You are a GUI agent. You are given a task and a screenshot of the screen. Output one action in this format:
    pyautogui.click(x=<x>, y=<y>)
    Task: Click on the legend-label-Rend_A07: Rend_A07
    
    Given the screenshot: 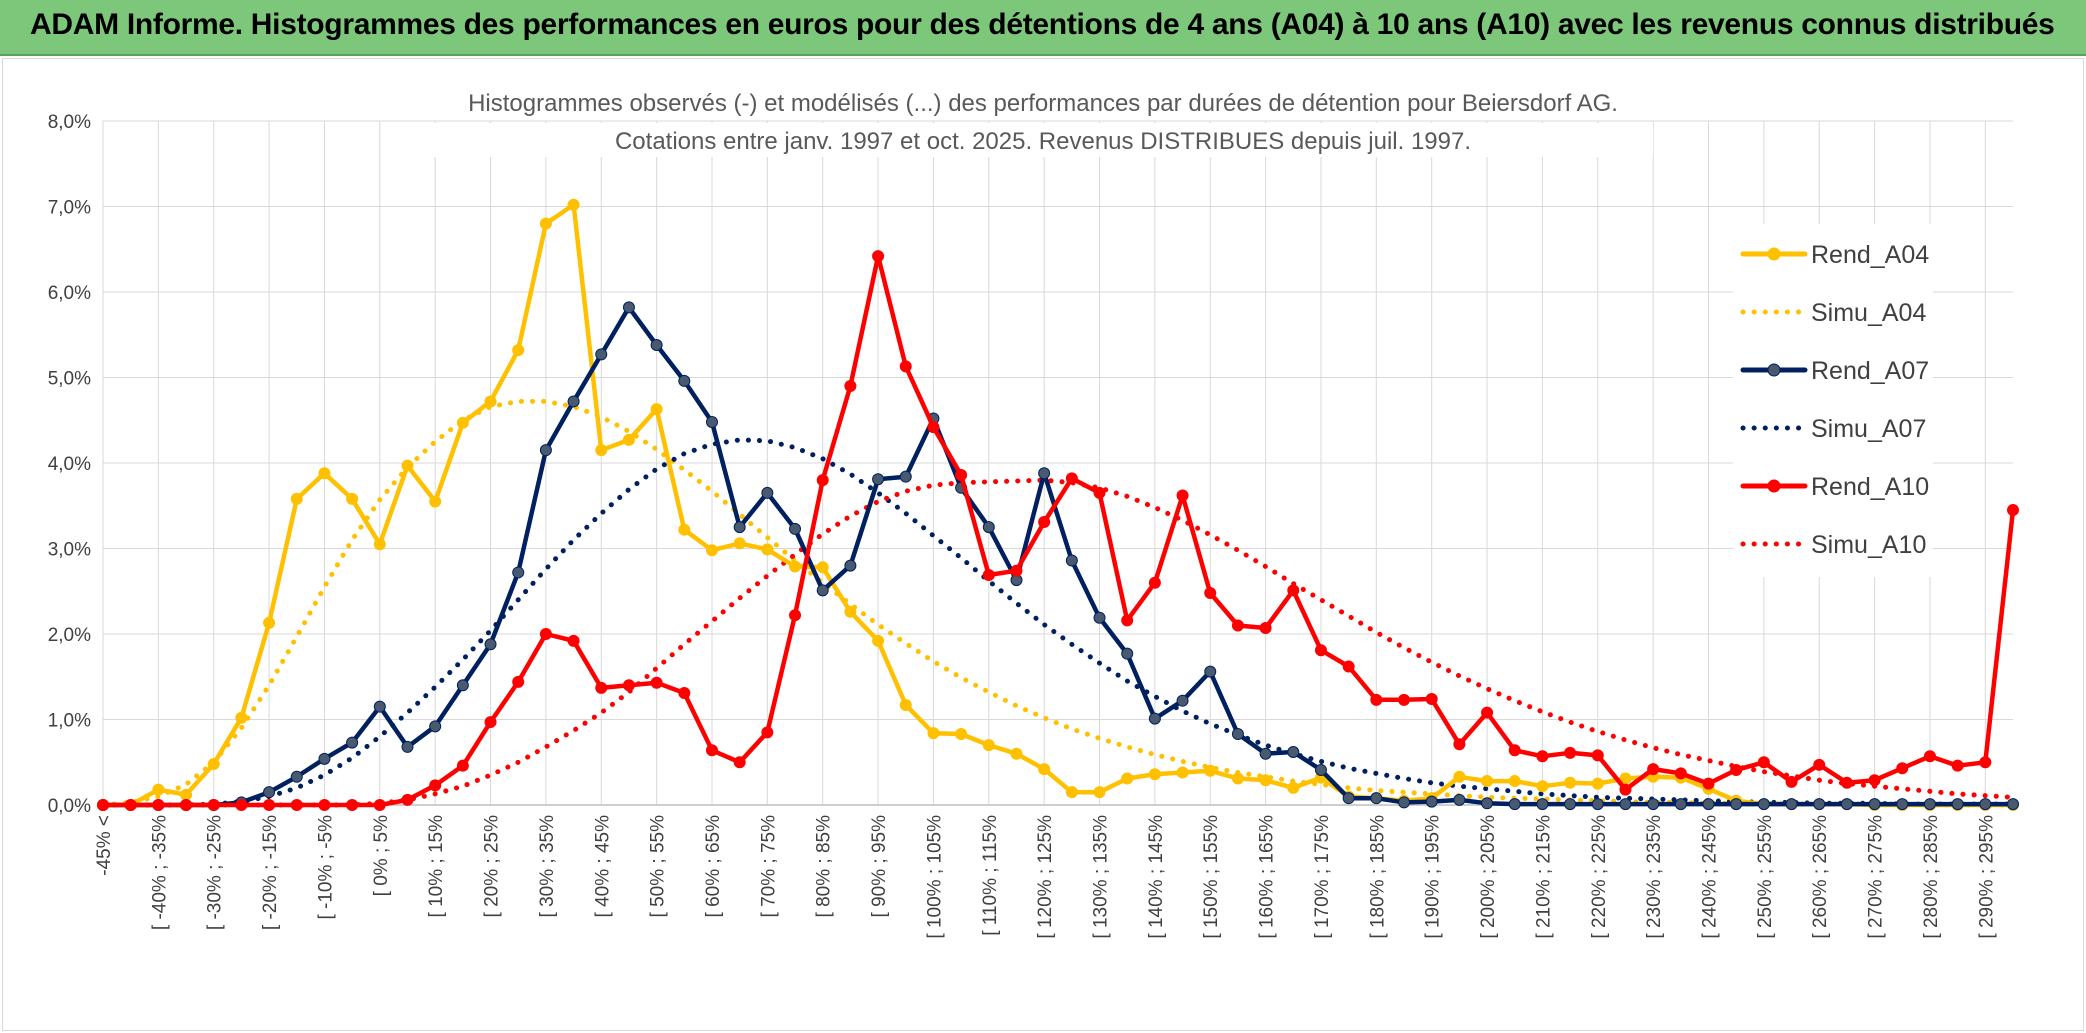 What is the action you would take?
    pyautogui.click(x=1870, y=371)
    